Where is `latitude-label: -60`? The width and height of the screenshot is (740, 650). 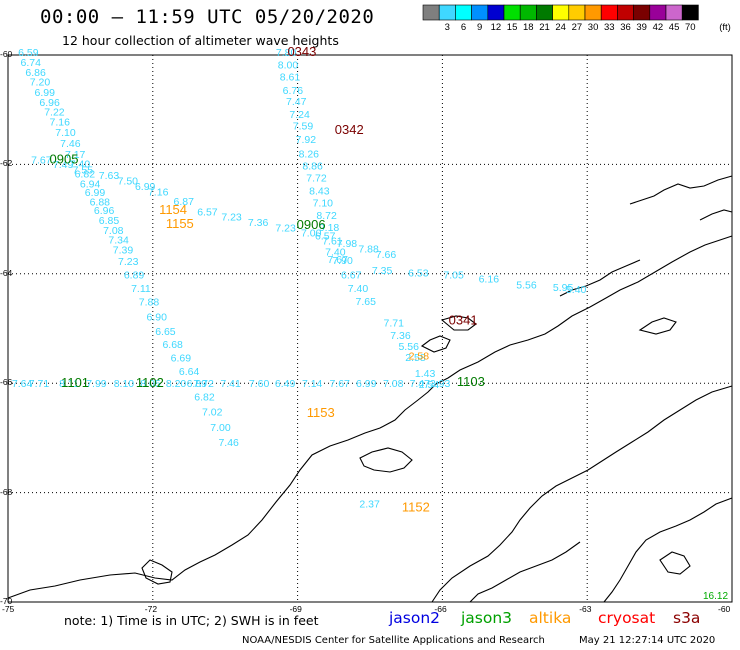
latitude-label: -60 is located at coordinates (6, 54).